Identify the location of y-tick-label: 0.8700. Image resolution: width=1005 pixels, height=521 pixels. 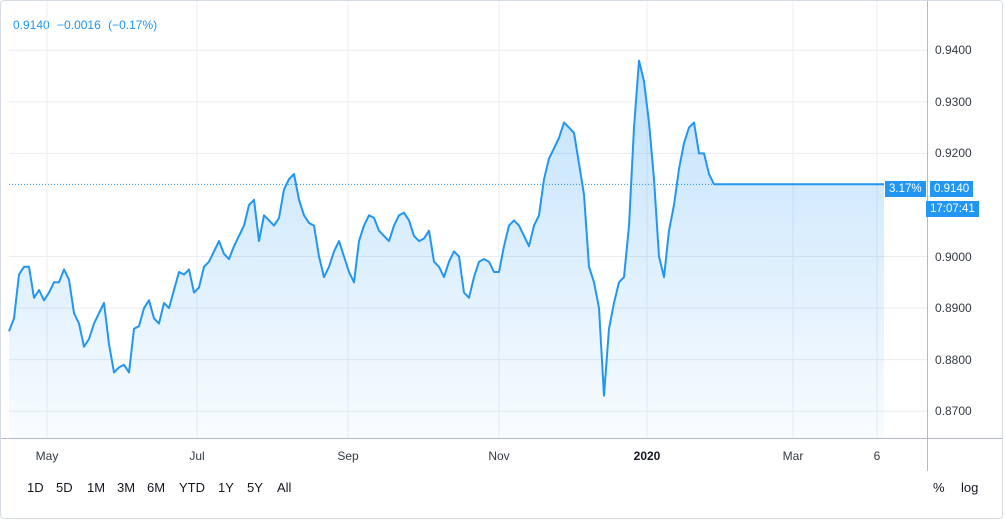
(953, 411).